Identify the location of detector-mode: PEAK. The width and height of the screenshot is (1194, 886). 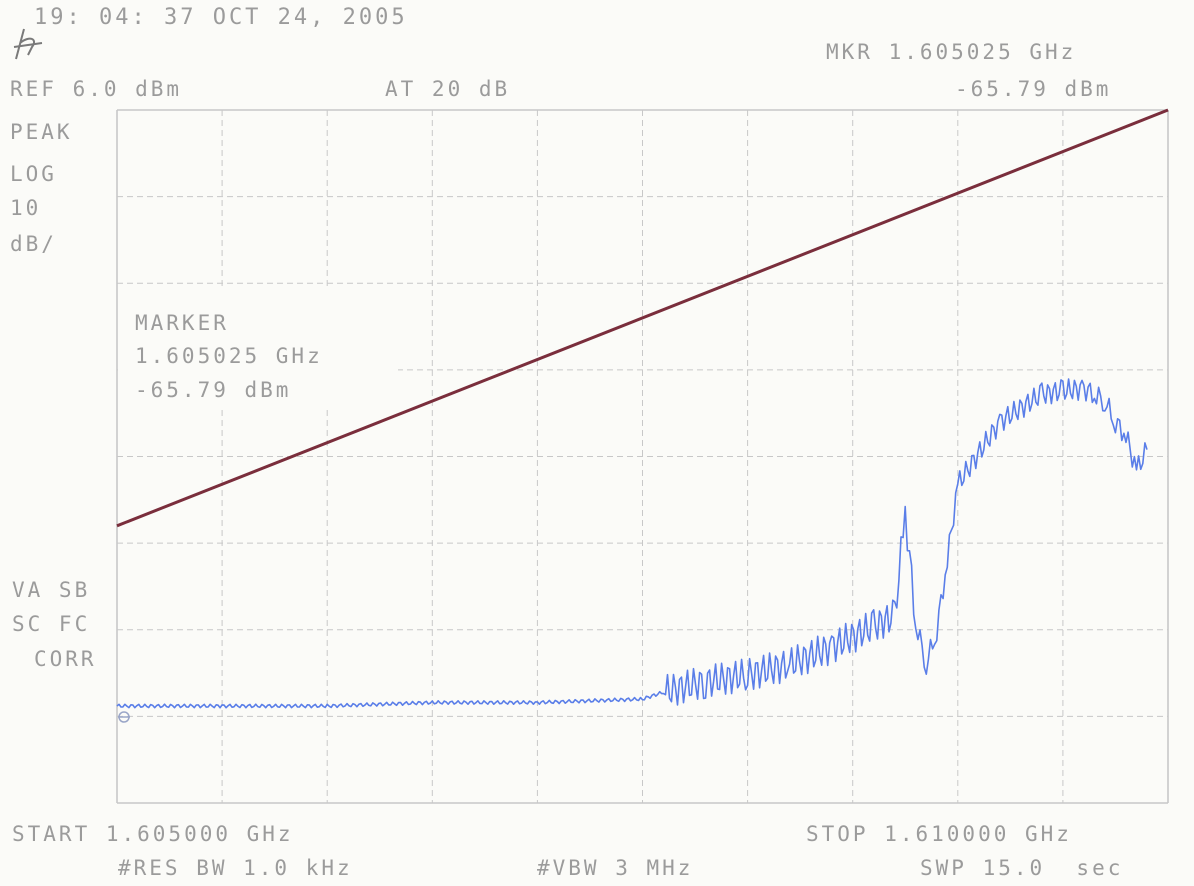
(41, 132).